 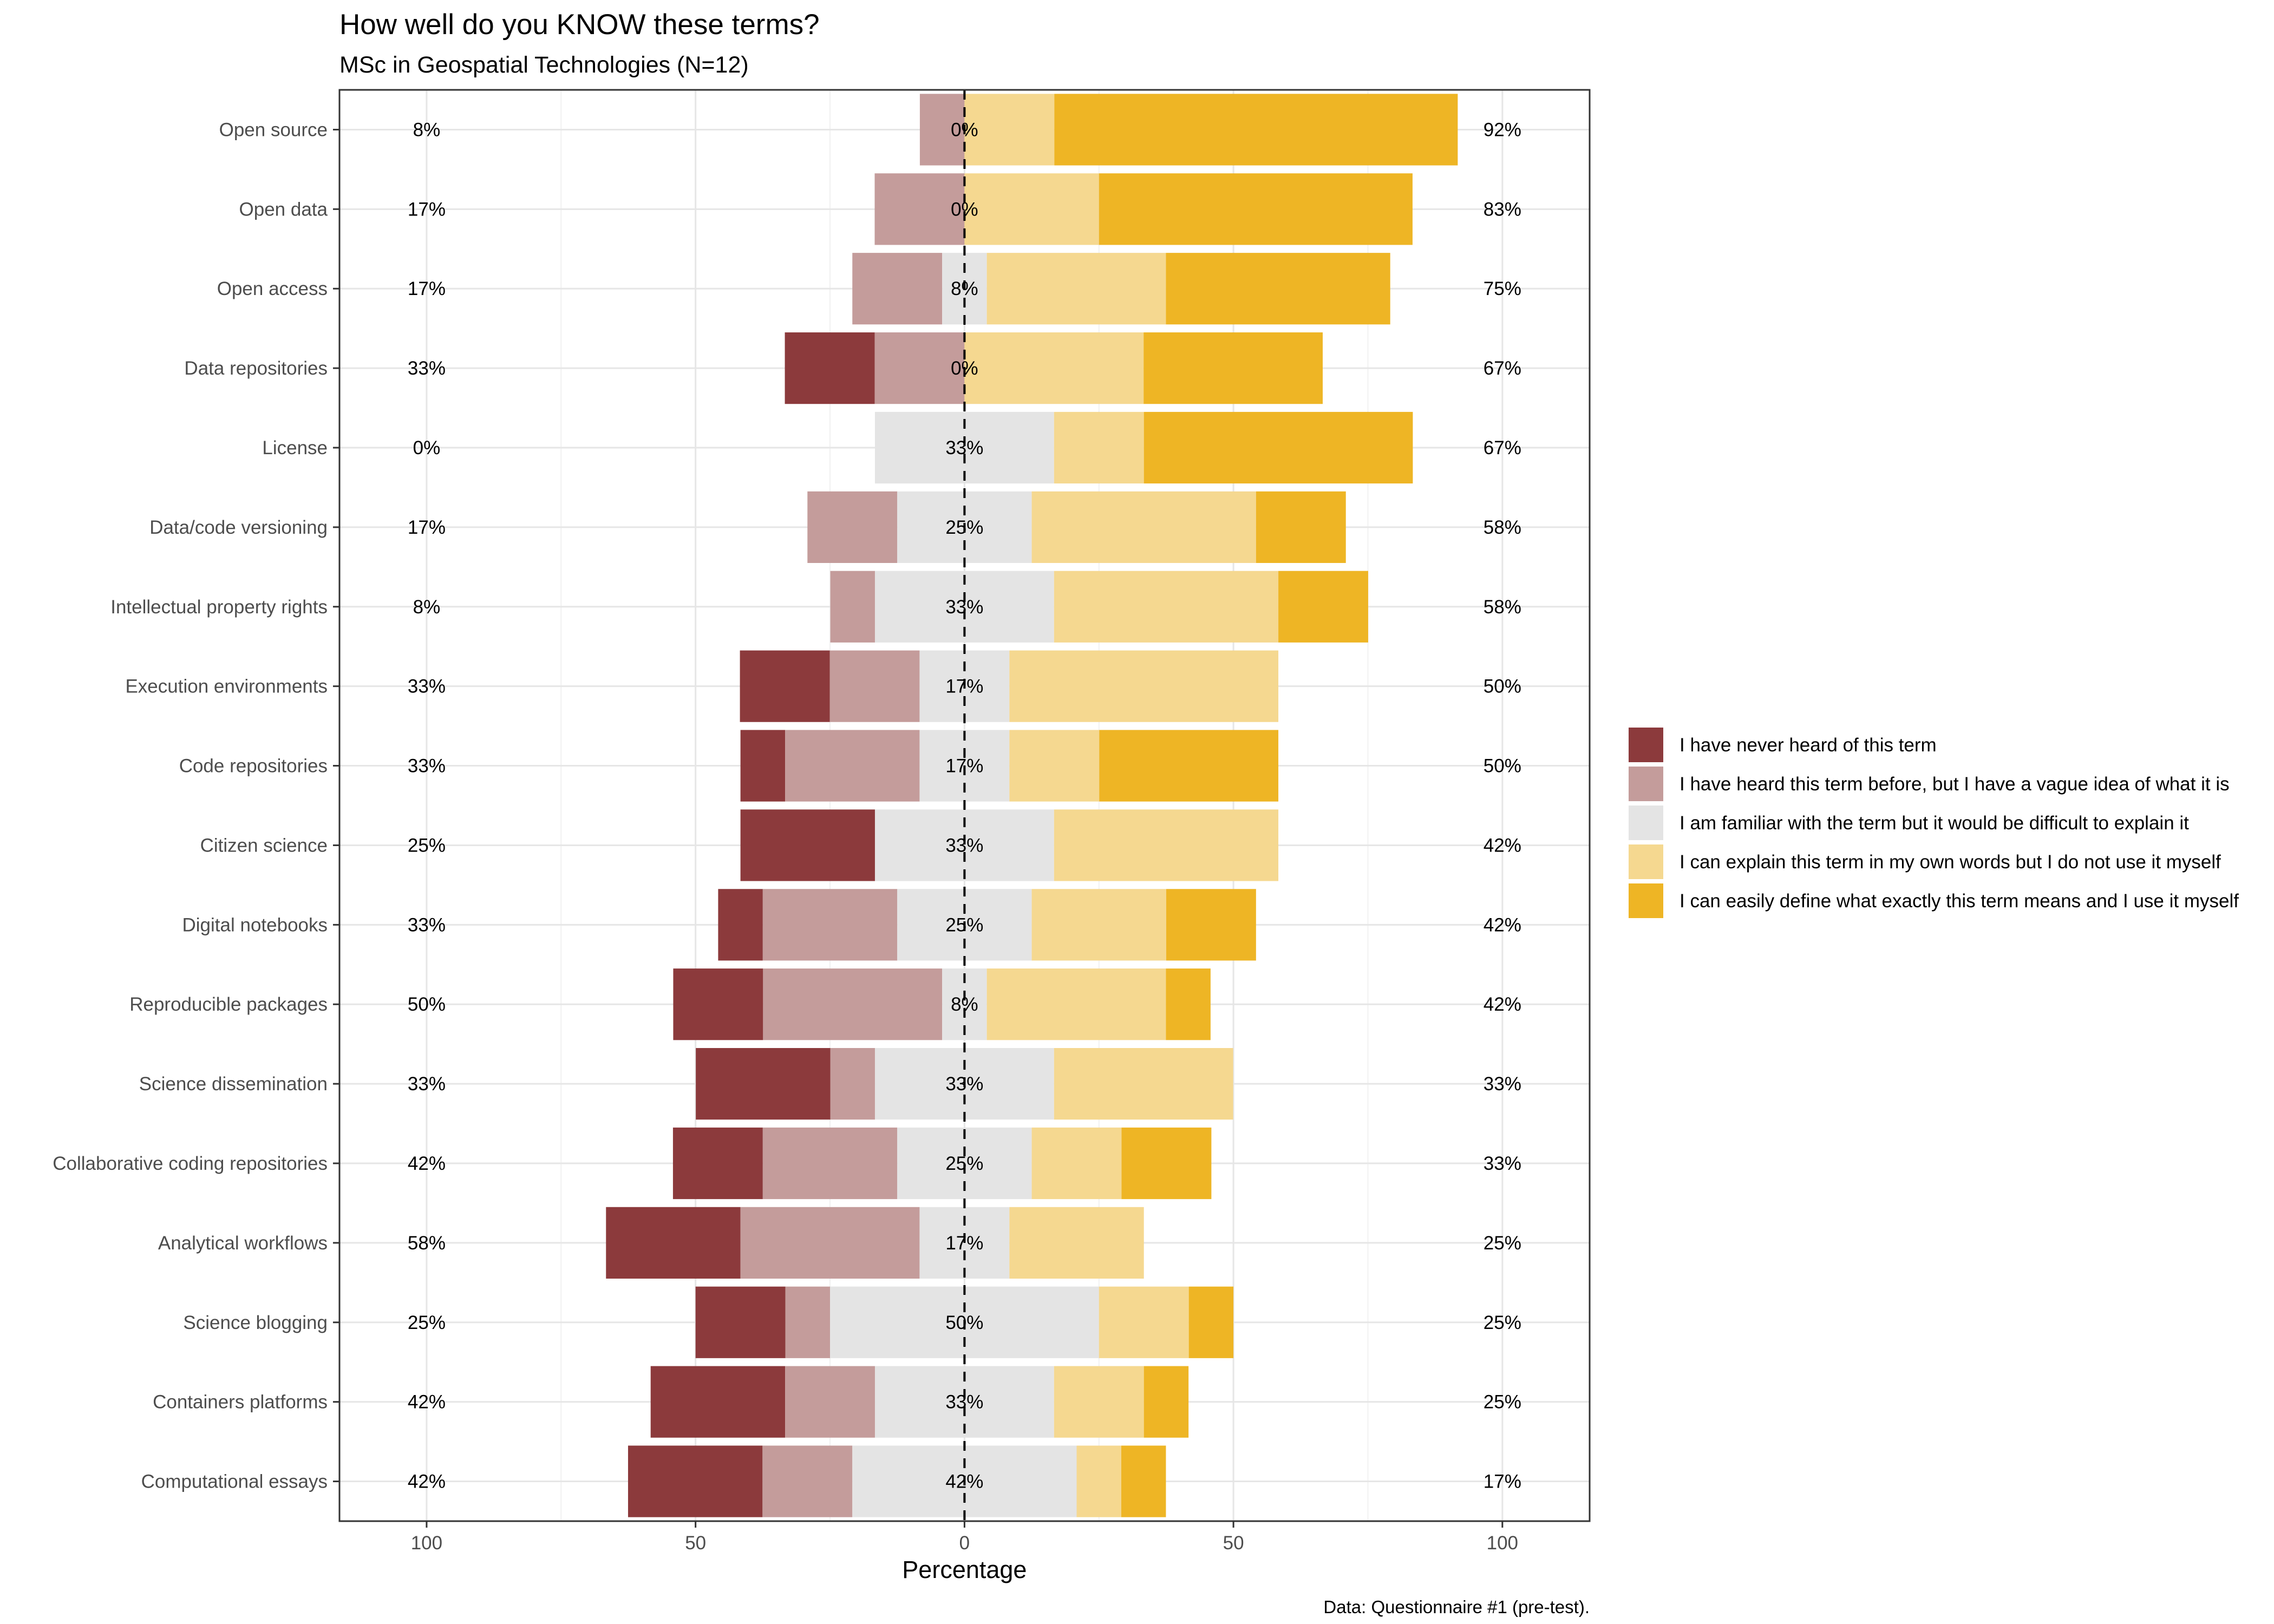 What do you see at coordinates (239, 527) in the screenshot?
I see `category-label: Data/code versioning` at bounding box center [239, 527].